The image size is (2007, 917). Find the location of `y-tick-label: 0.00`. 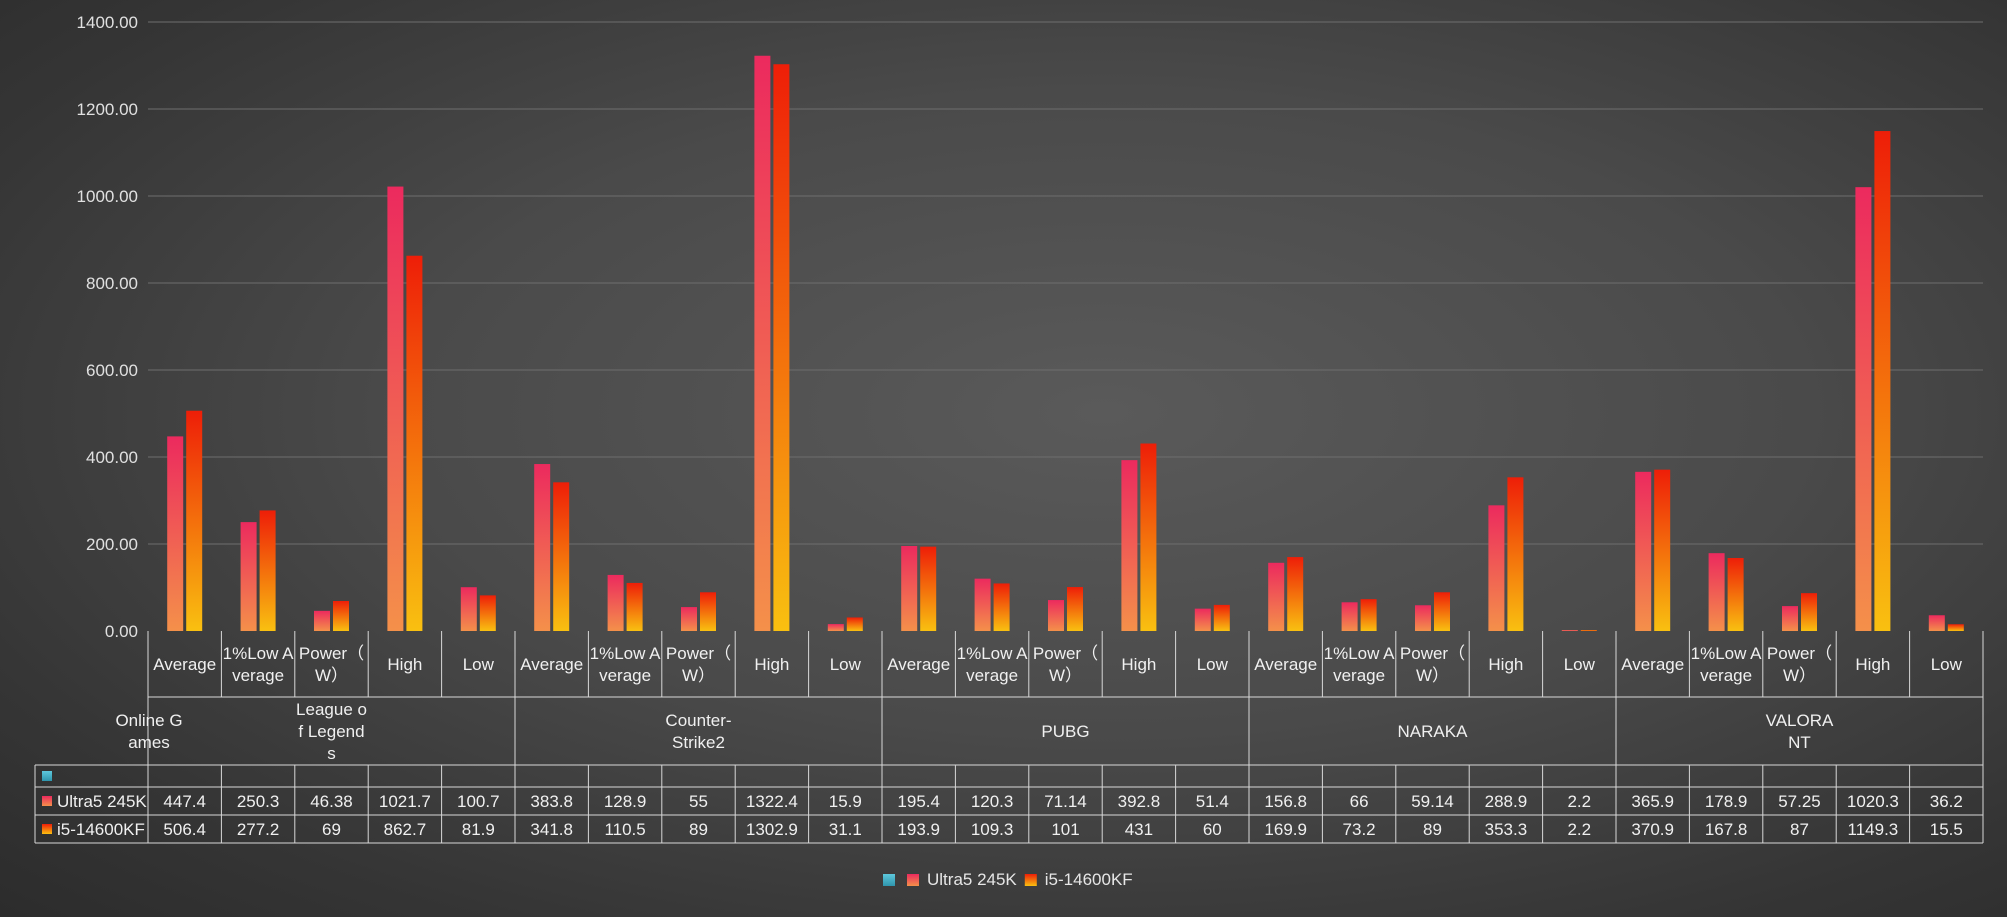

y-tick-label: 0.00 is located at coordinates (121, 631).